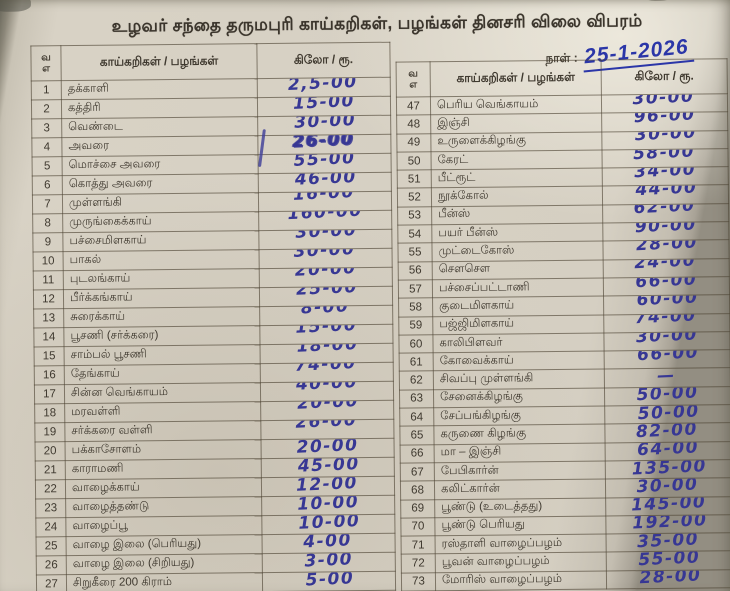  Describe the element at coordinates (418, 581) in the screenshot. I see `row-number: 73` at that location.